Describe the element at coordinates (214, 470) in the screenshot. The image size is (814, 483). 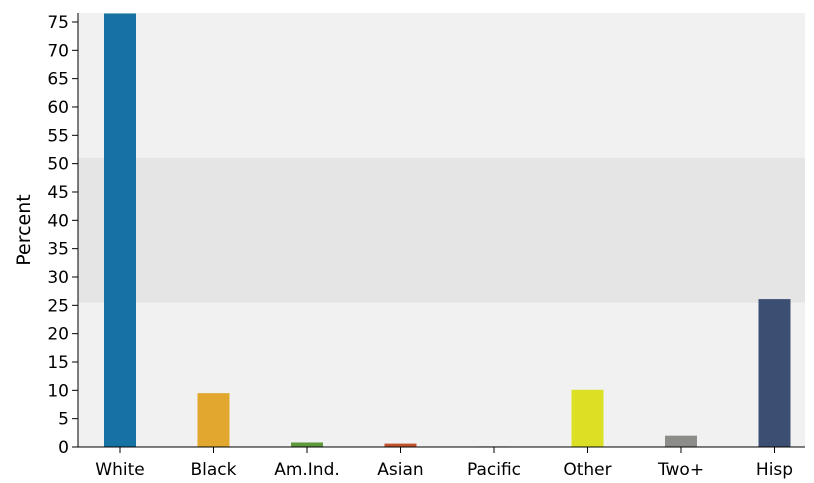
I see `x-tick-label: Black` at that location.